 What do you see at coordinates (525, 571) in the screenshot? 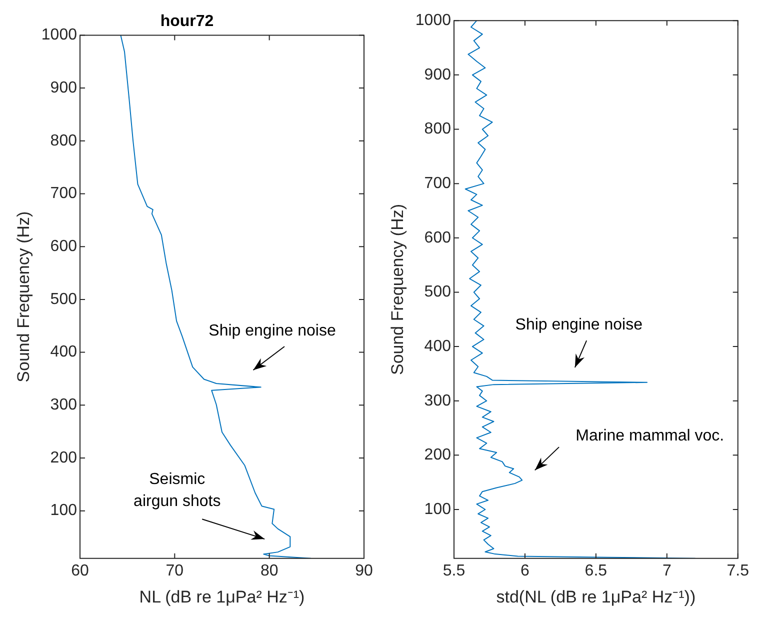
I see `x-tick-label: 6` at bounding box center [525, 571].